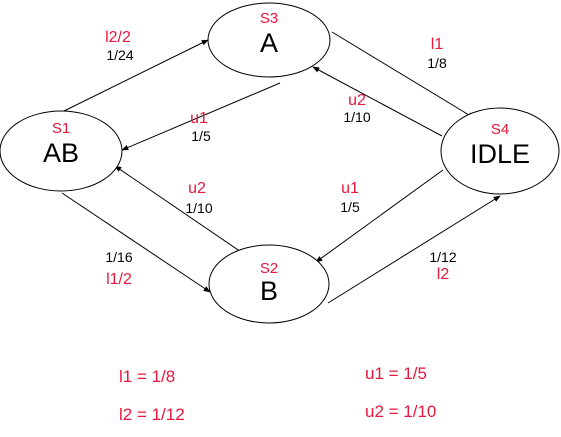  I want to click on edge-a-to-idle, so click(403, 75).